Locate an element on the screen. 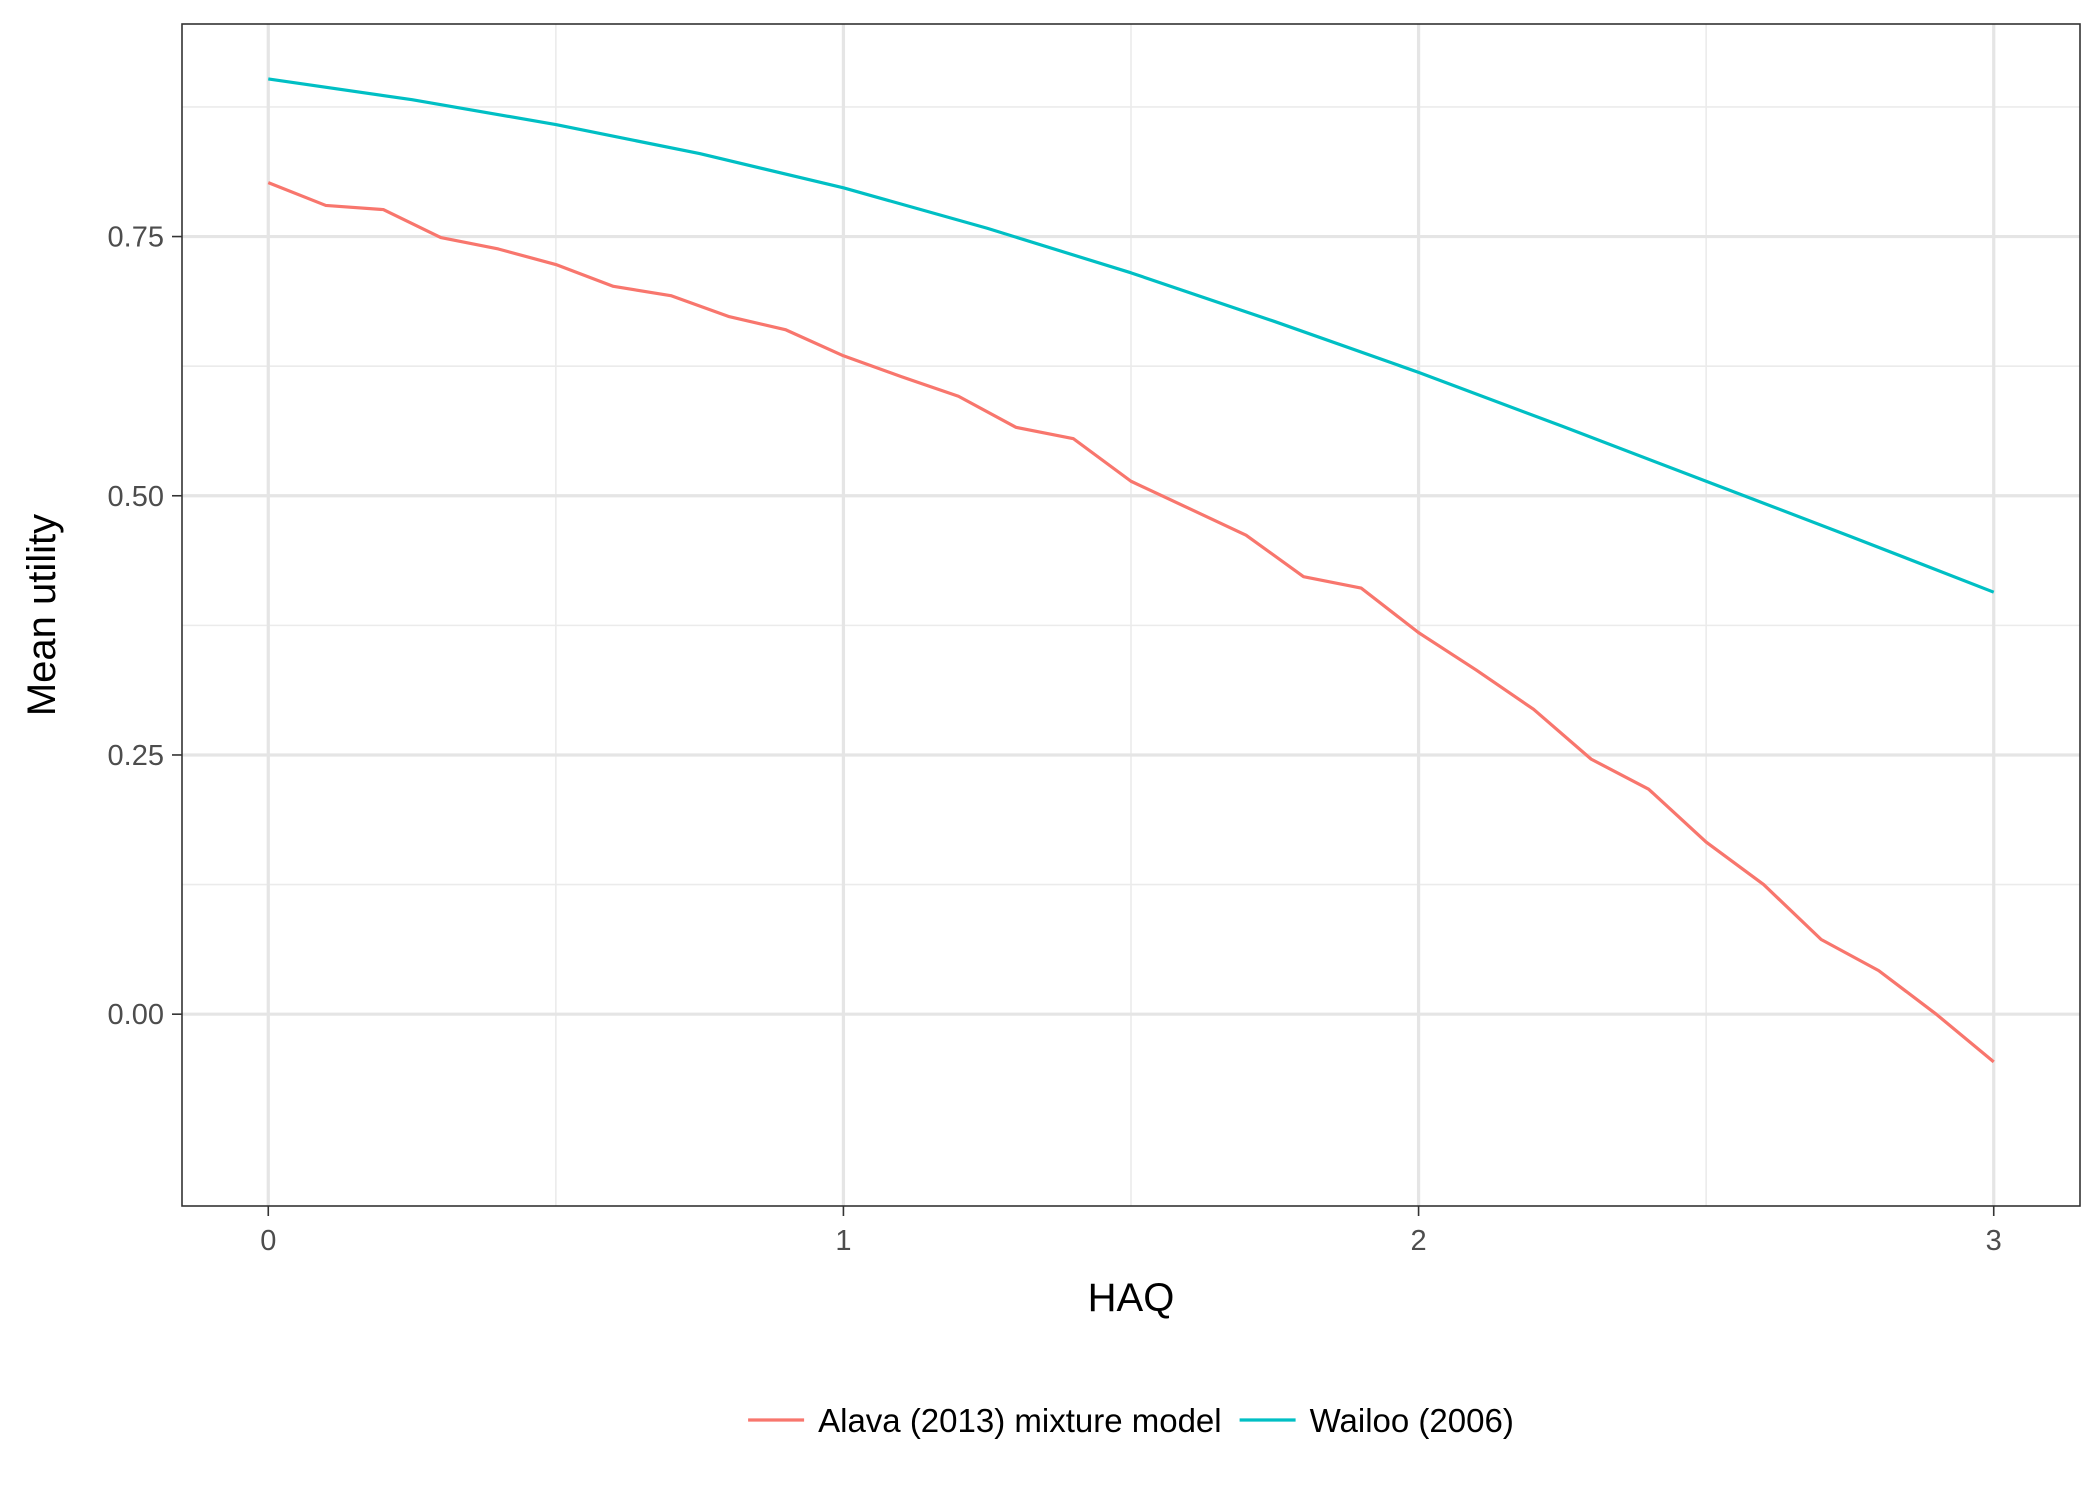 The height and width of the screenshot is (1500, 2100). y-axis-title: Mean utility is located at coordinates (42, 615).